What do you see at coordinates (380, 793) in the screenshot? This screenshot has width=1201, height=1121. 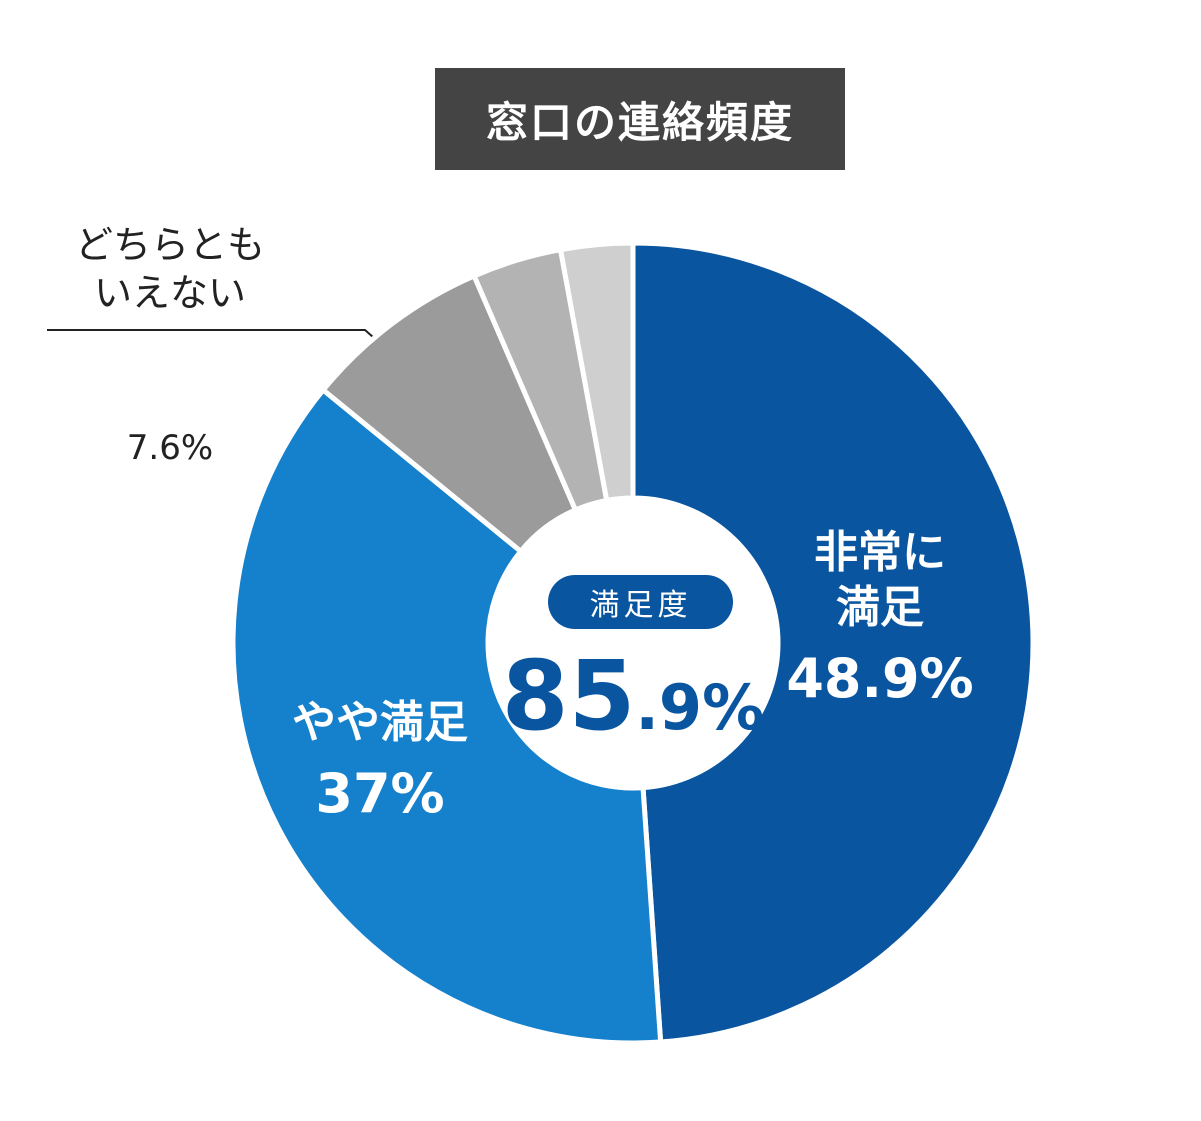 I see `value-label: 37%` at bounding box center [380, 793].